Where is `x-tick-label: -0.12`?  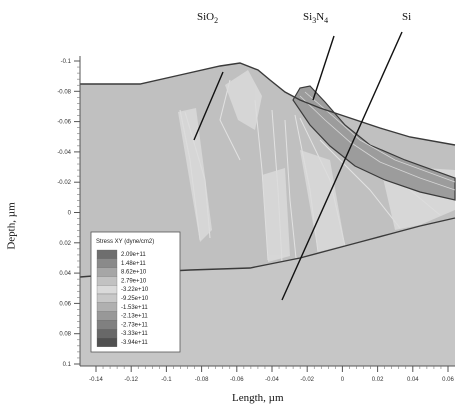
x-tick-label: -0.12 is located at coordinates (131, 380).